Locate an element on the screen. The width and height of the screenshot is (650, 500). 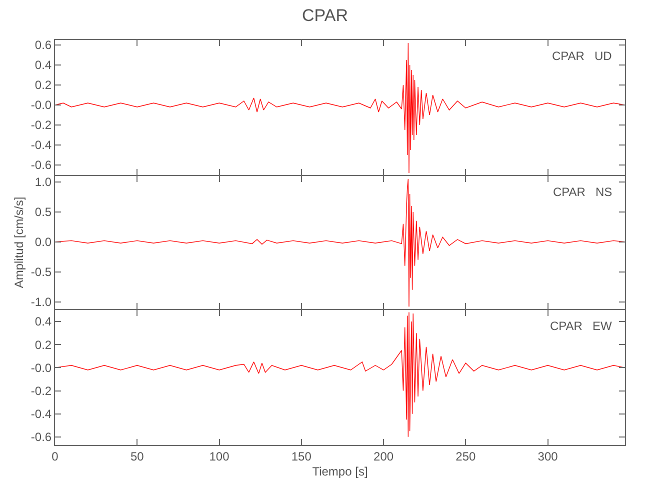
x-axis-title: Tiempo [s] is located at coordinates (340, 471).